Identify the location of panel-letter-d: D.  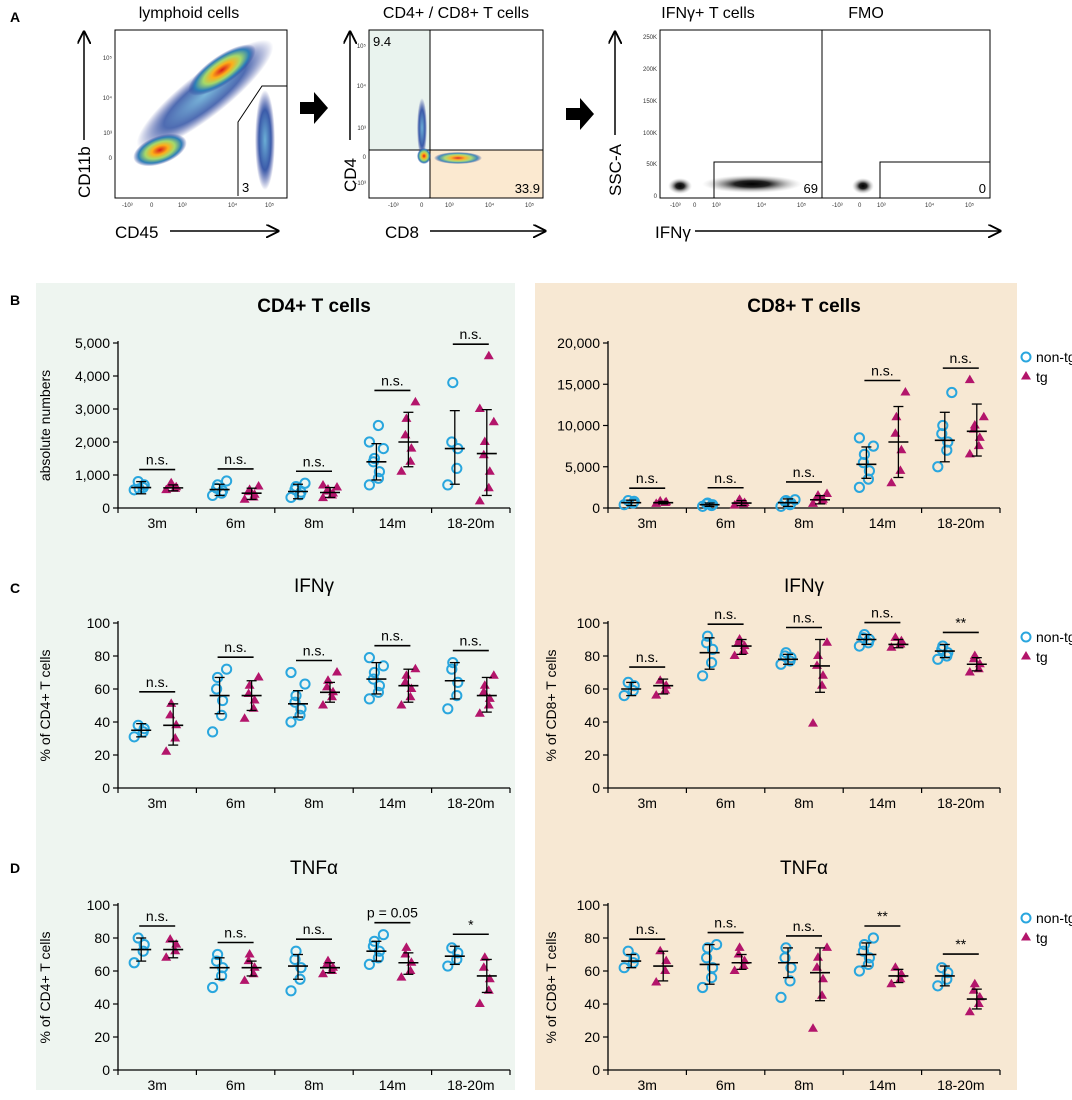
(15, 868).